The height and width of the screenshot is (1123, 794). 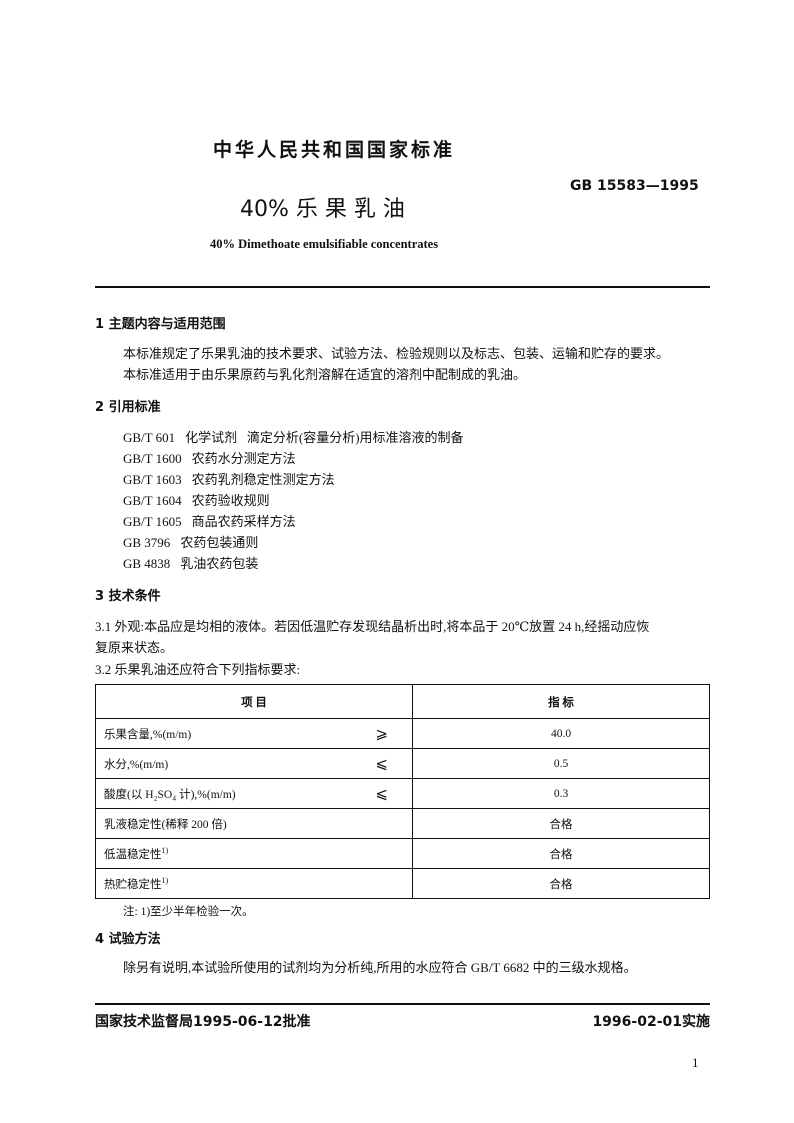 What do you see at coordinates (243, 521) in the screenshot?
I see `reference-title: 商品农药采样方法` at bounding box center [243, 521].